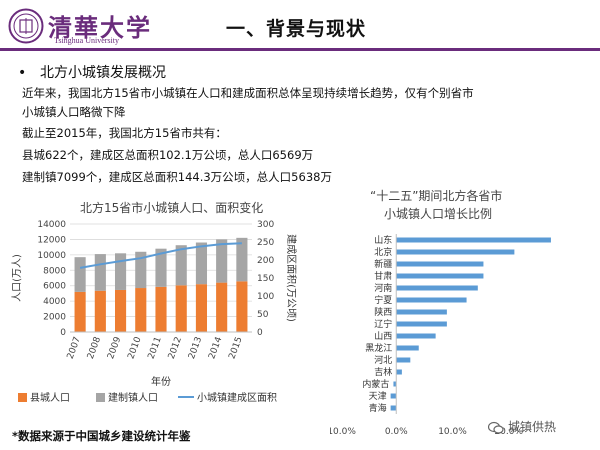 This screenshot has height=450, width=600. What do you see at coordinates (383, 360) in the screenshot?
I see `province-label: 河北` at bounding box center [383, 360].